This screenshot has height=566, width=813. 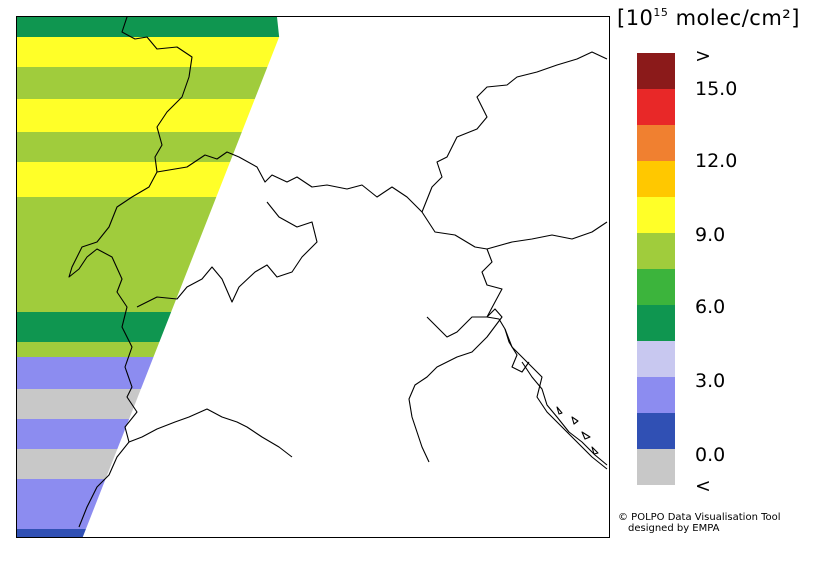 I want to click on credit-line-1: © POLPO Data Visualisation Tool, so click(x=699, y=517).